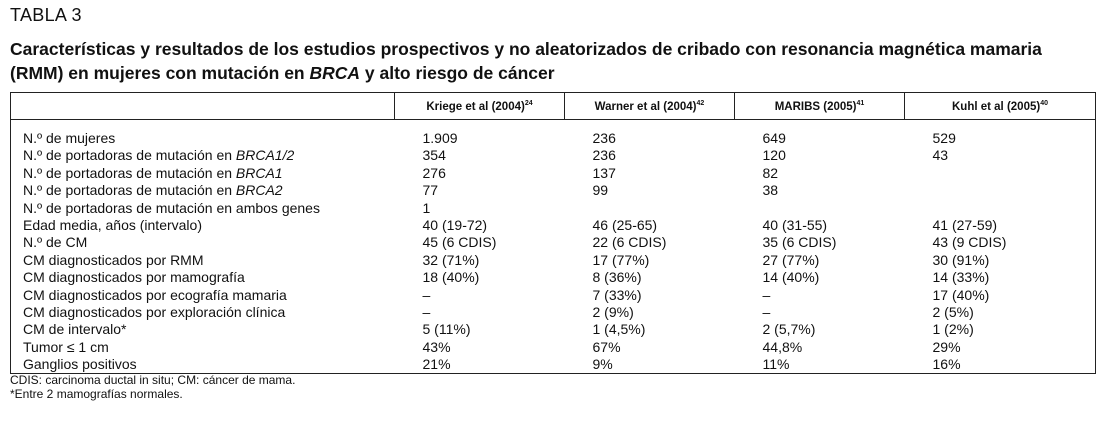 This screenshot has width=1106, height=422. What do you see at coordinates (953, 311) in the screenshot?
I see `cell: 2 (5%)` at bounding box center [953, 311].